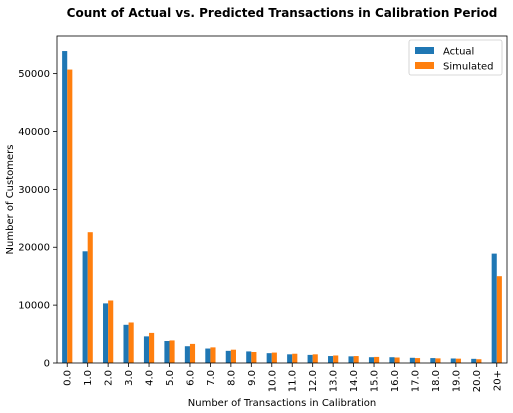 Image resolution: width=513 pixels, height=413 pixels. Describe the element at coordinates (129, 378) in the screenshot. I see `x-tick-label: 3.0` at that location.